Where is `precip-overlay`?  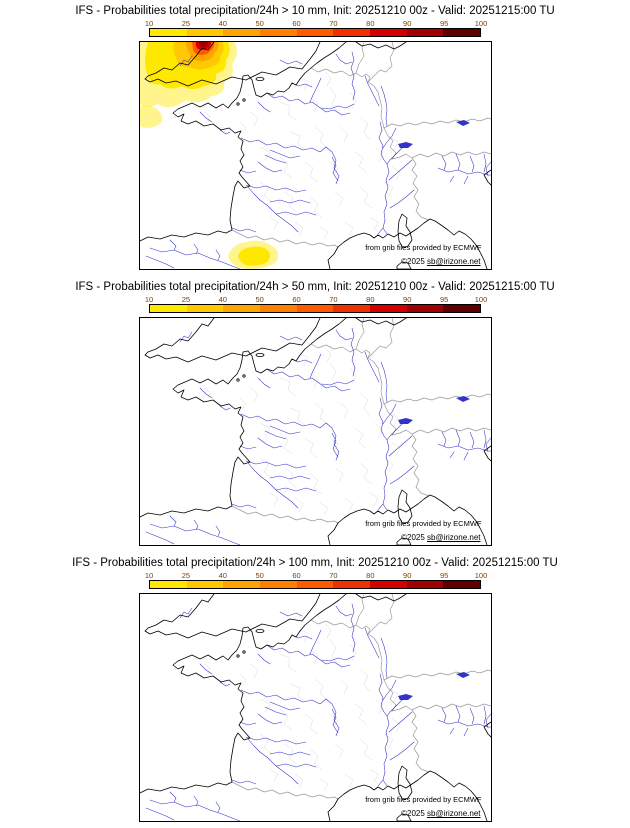 precip-overlay is located at coordinates (208, 155).